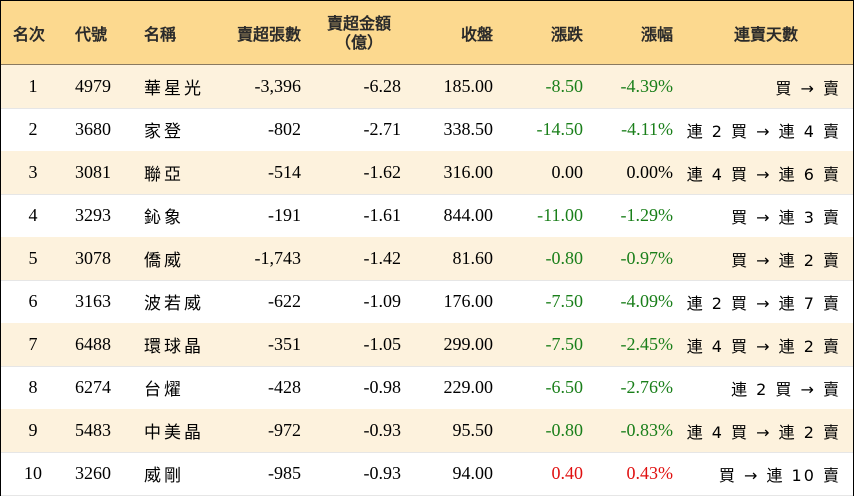 The image size is (854, 496). Describe the element at coordinates (382, 301) in the screenshot. I see `amount-cell: -1.09` at that location.